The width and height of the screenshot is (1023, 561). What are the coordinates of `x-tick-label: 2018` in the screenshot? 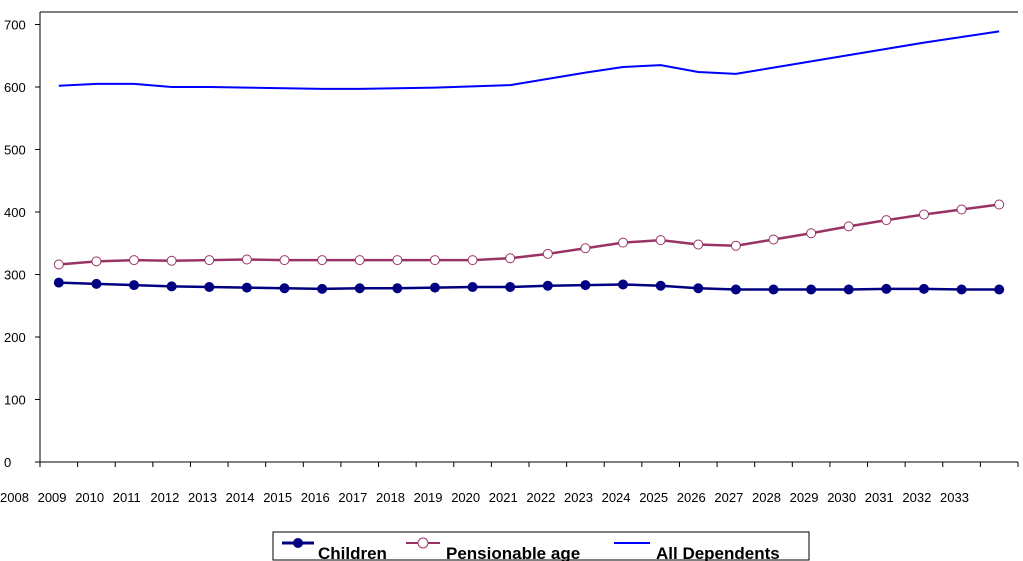 It's located at (390, 497).